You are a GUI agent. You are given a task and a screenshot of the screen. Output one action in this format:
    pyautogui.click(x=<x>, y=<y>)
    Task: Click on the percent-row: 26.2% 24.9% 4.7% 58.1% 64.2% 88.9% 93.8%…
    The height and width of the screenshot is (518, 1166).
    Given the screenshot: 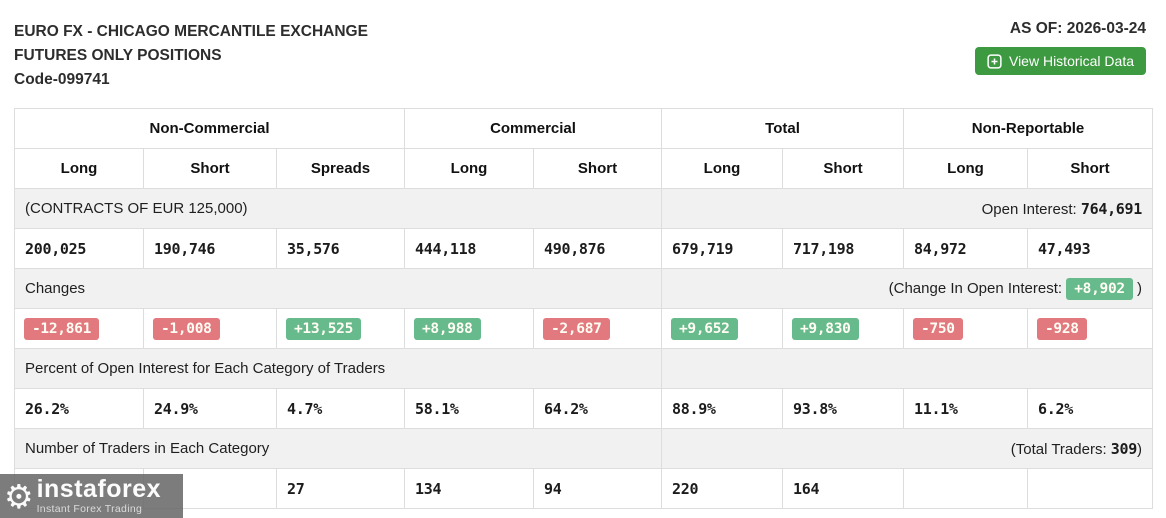 What is the action you would take?
    pyautogui.click(x=583, y=408)
    